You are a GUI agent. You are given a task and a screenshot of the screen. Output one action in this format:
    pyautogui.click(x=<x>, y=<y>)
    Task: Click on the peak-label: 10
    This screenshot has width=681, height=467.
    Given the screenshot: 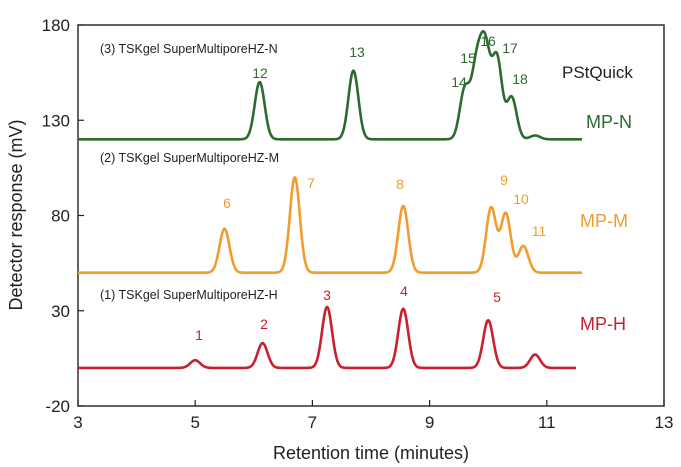 What is the action you would take?
    pyautogui.click(x=521, y=199)
    